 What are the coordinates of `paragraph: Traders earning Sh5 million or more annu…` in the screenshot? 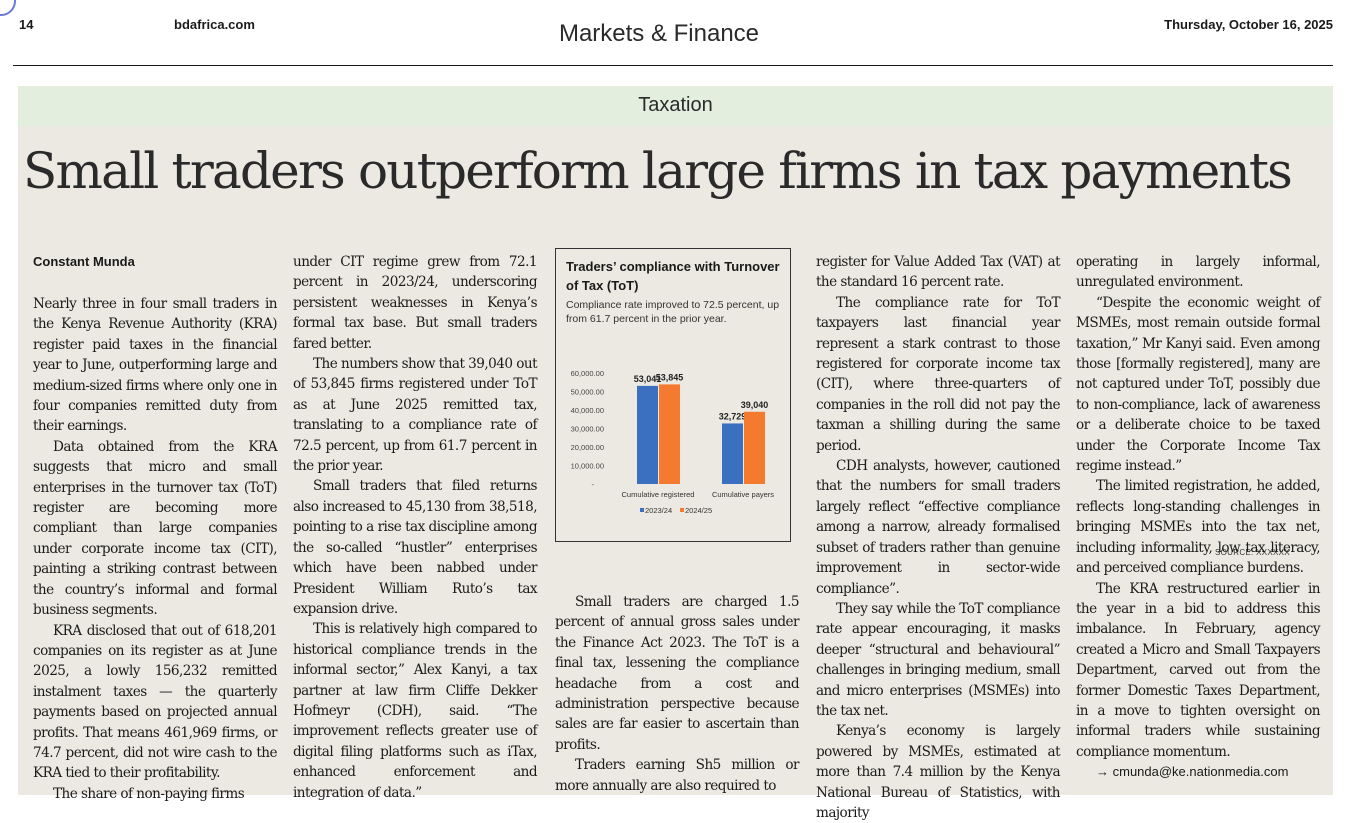 It's located at (677, 775).